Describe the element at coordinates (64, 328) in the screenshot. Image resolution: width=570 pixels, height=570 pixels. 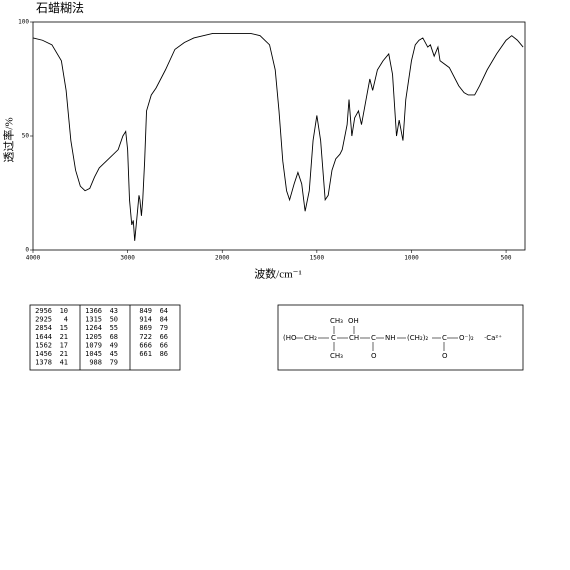
I see `table-cell: 15` at that location.